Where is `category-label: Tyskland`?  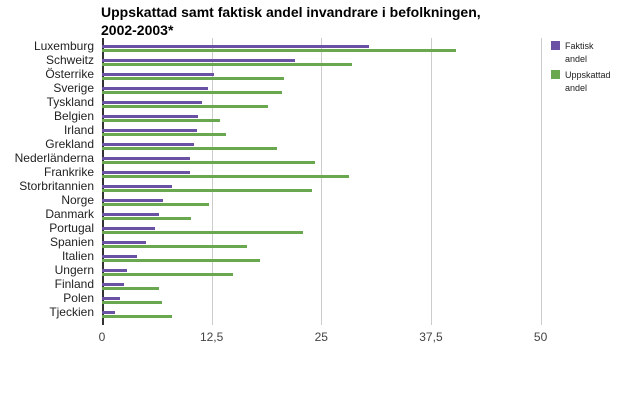
category-label: Tyskland is located at coordinates (70, 102).